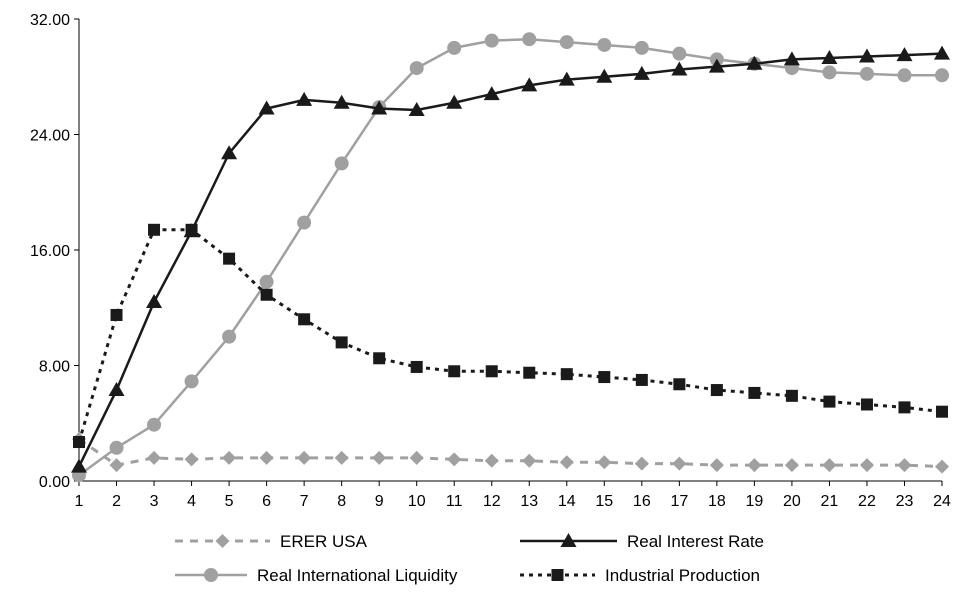  What do you see at coordinates (116, 501) in the screenshot?
I see `x-tick-label: 2` at bounding box center [116, 501].